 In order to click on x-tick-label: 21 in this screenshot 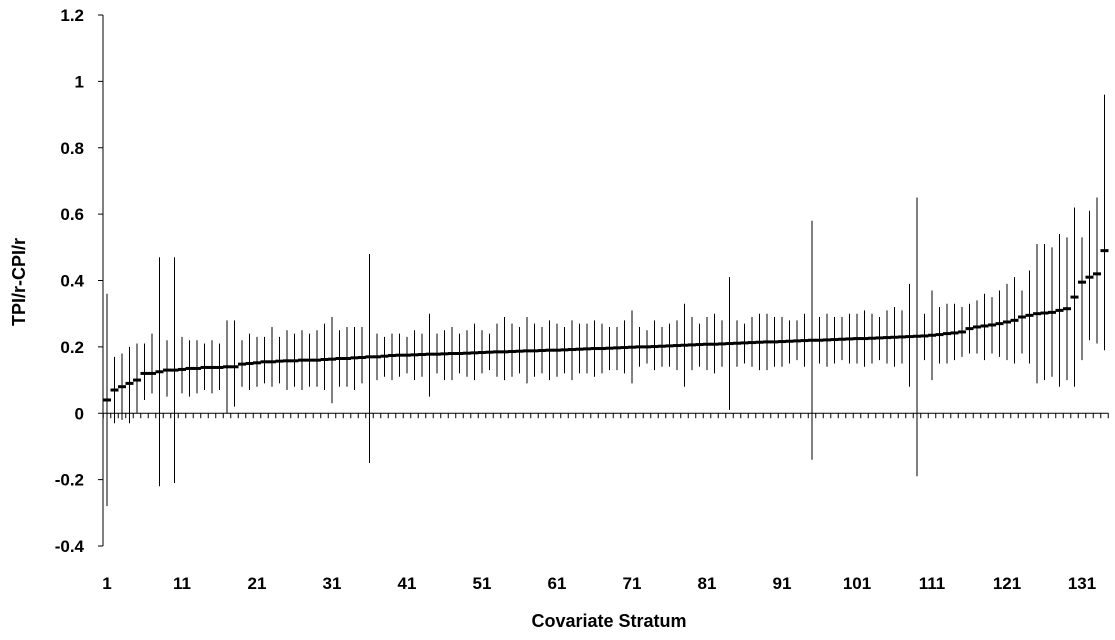, I will do `click(257, 583)`.